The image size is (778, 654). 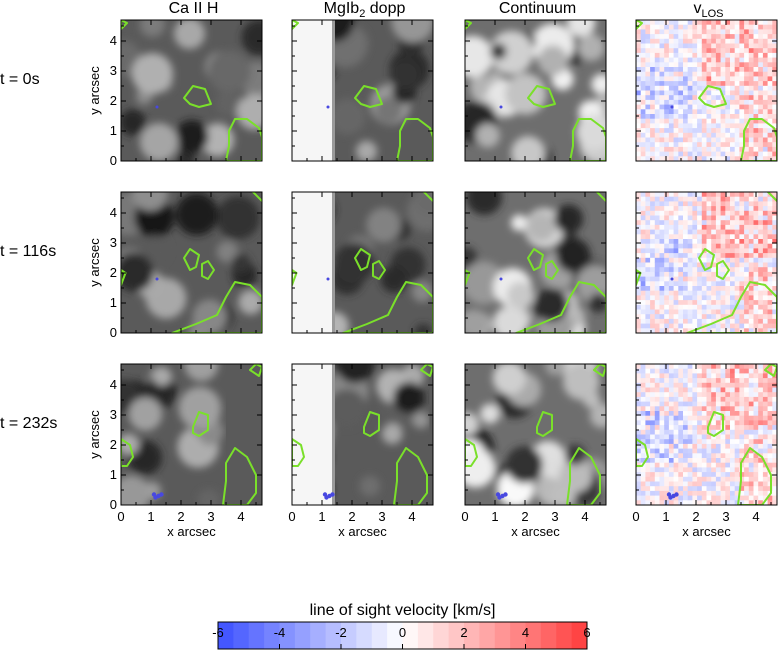 I want to click on panel-cont: 0 1 2 3 4 x arcsec, so click(x=534, y=451).